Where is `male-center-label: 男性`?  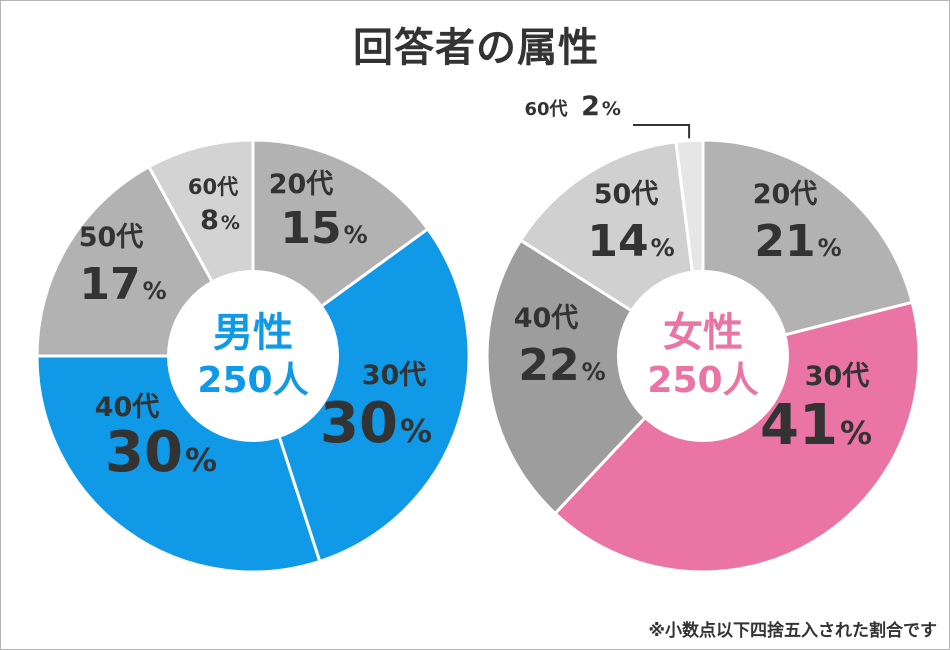 male-center-label: 男性 is located at coordinates (253, 333).